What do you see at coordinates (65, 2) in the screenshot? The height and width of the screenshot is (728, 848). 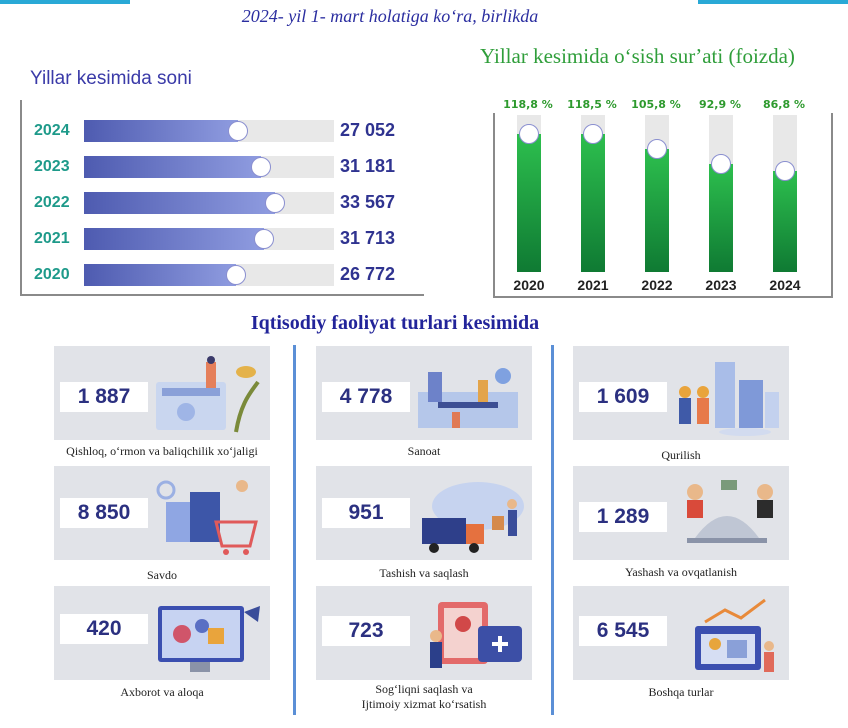 I see `corner-accent-left` at bounding box center [65, 2].